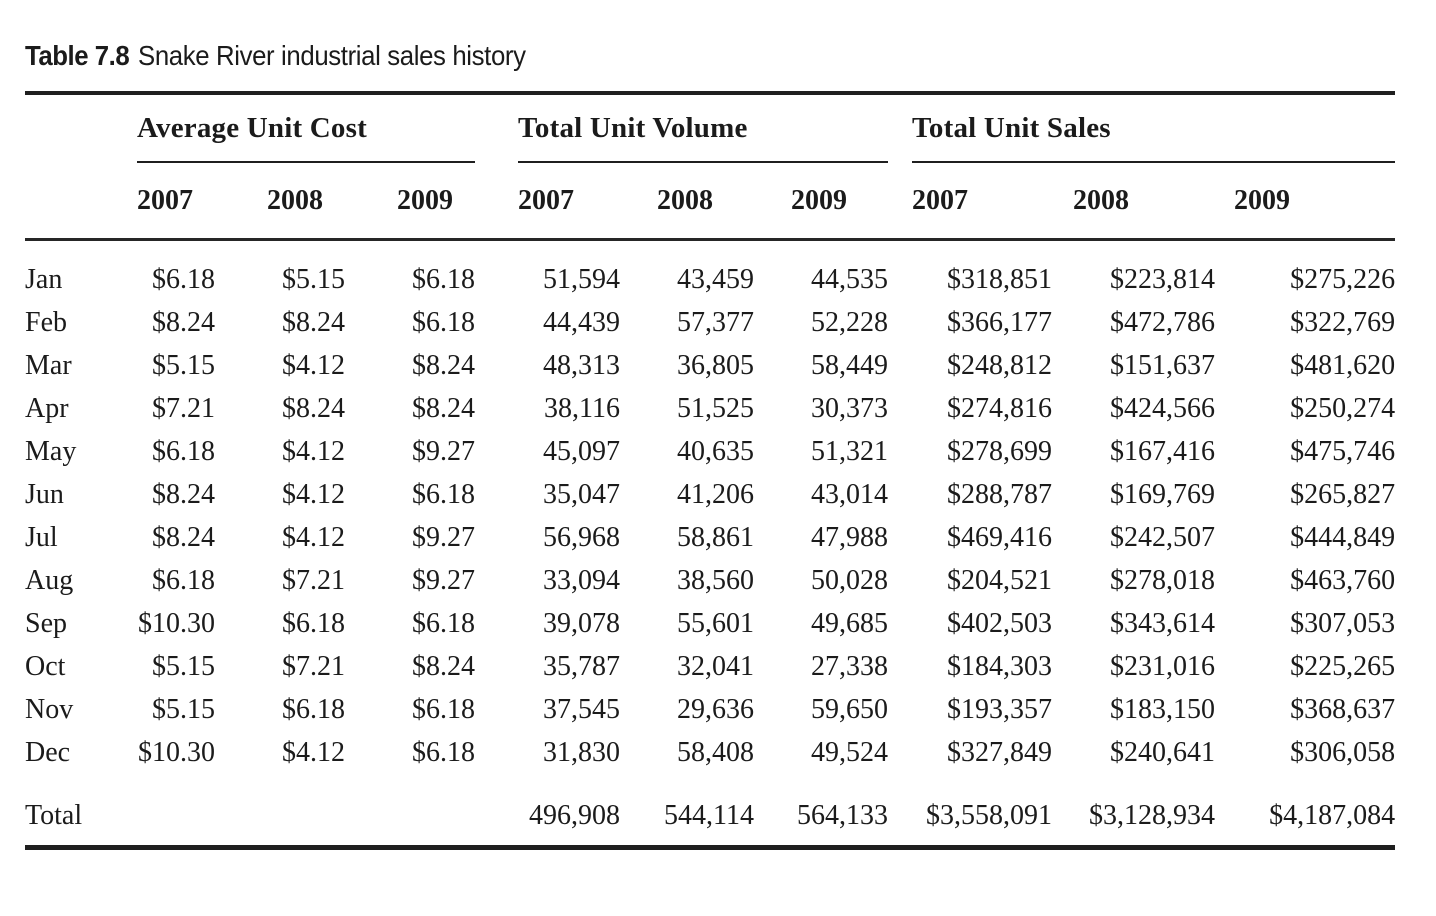 This screenshot has width=1436, height=916. I want to click on total-cost-cell, so click(176, 812).